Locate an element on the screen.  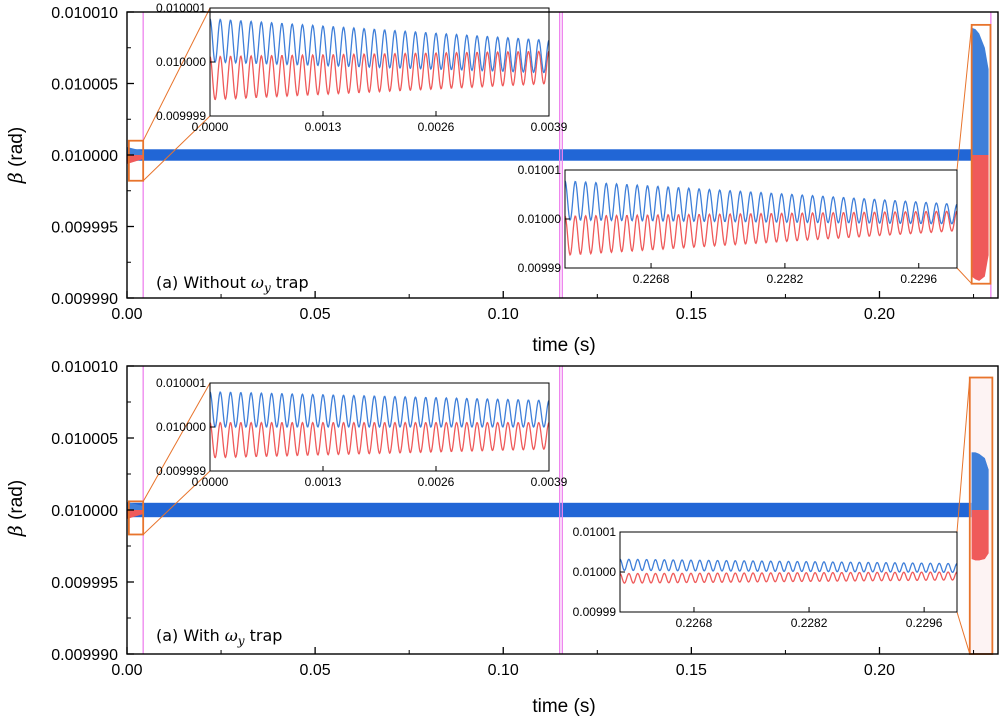
panel-label: (a) With ωy trap is located at coordinates (219, 637).